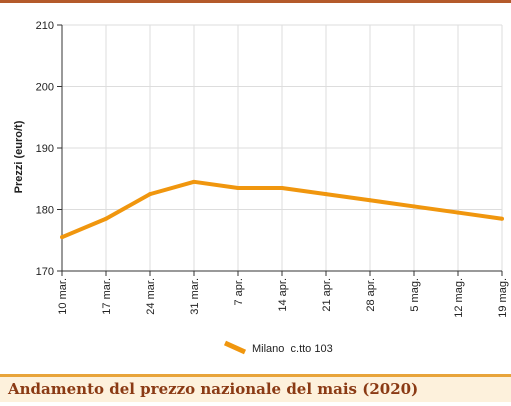  I want to click on y-tick-label: 190, so click(45, 149).